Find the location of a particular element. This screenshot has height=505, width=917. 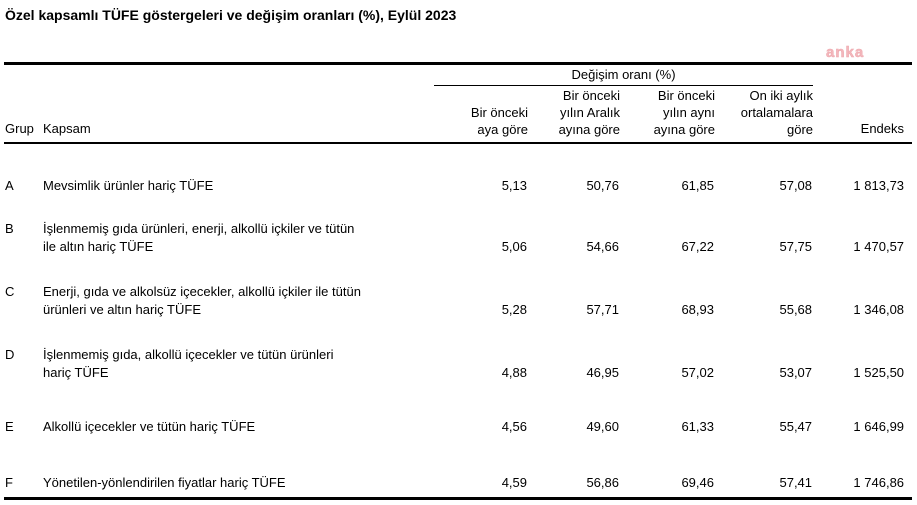

anka-watermark-logo: anka is located at coordinates (845, 53).